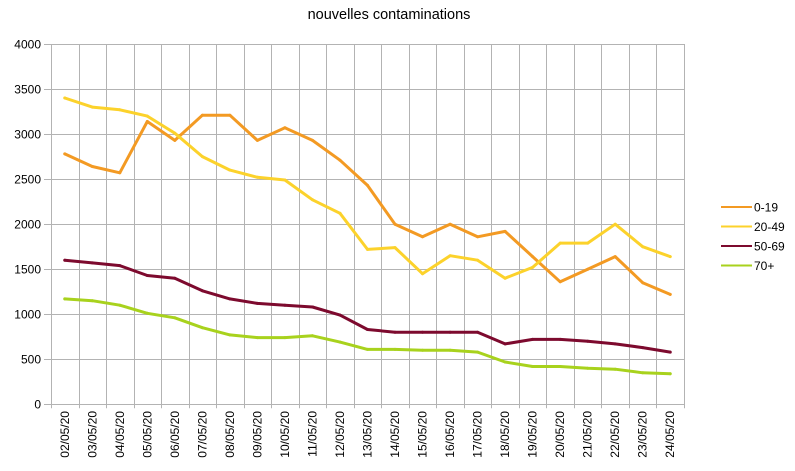  I want to click on legend-label-50-69: 50-69, so click(769, 247).